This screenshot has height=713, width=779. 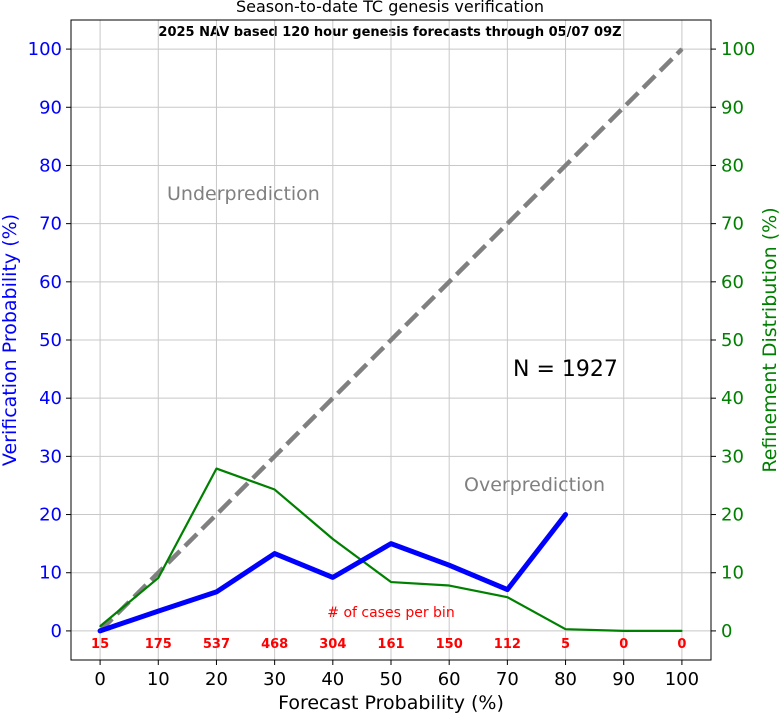 I want to click on x-tick-label: 50, so click(x=391, y=679).